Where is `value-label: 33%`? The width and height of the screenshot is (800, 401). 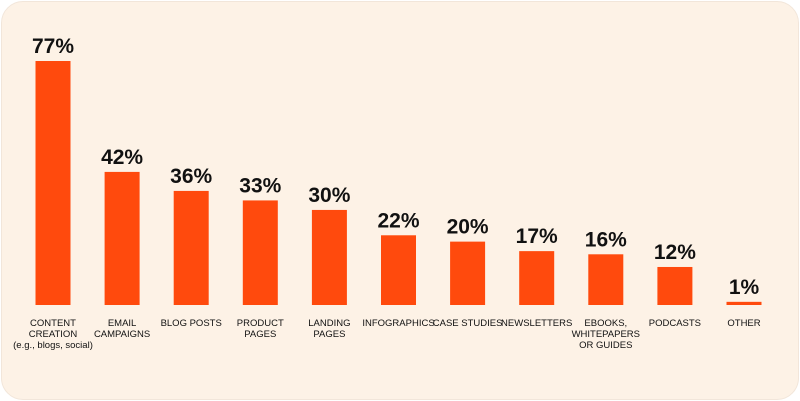
value-label: 33% is located at coordinates (260, 185).